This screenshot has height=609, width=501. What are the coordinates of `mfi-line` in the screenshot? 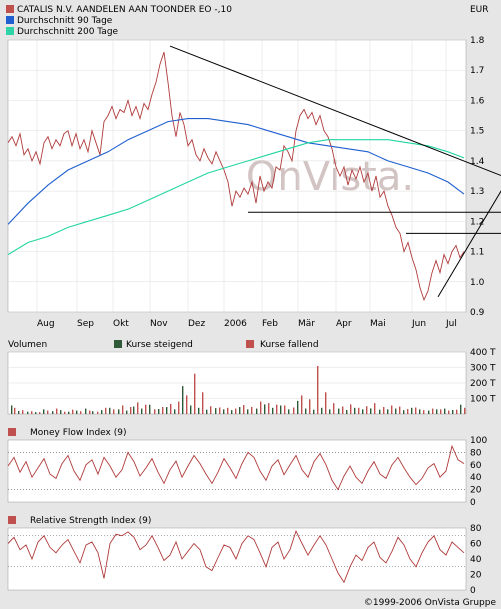 It's located at (236, 467).